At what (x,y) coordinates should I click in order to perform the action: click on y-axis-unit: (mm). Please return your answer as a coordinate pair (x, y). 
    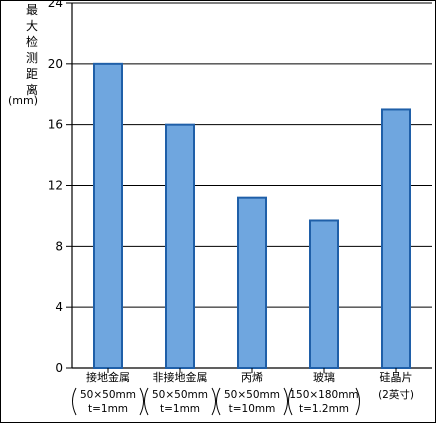
    Looking at the image, I should click on (23, 100).